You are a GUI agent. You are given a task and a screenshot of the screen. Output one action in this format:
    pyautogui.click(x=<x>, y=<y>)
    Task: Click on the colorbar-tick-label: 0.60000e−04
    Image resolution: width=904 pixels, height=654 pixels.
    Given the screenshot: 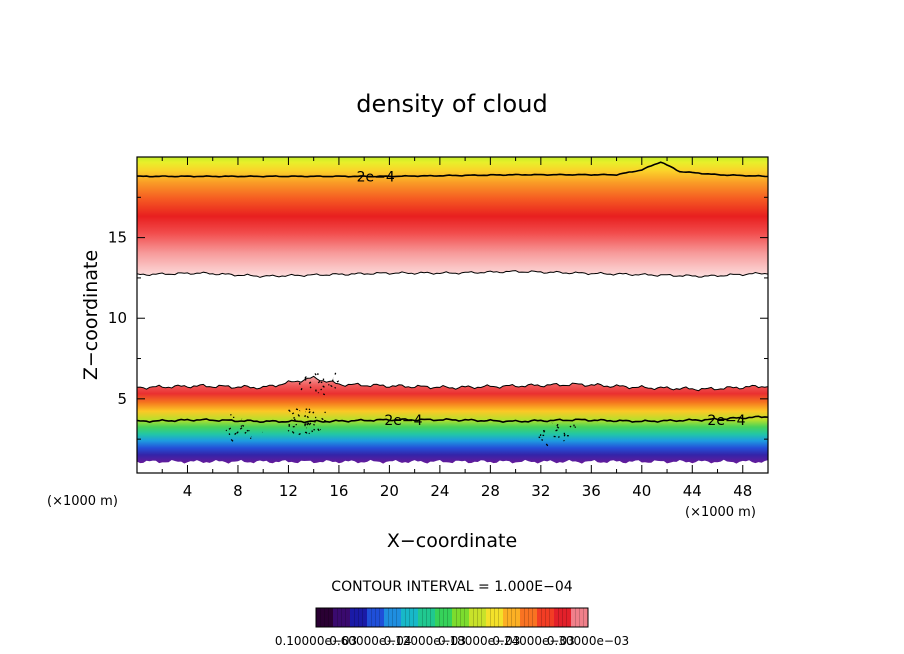 What is the action you would take?
    pyautogui.click(x=370, y=641)
    